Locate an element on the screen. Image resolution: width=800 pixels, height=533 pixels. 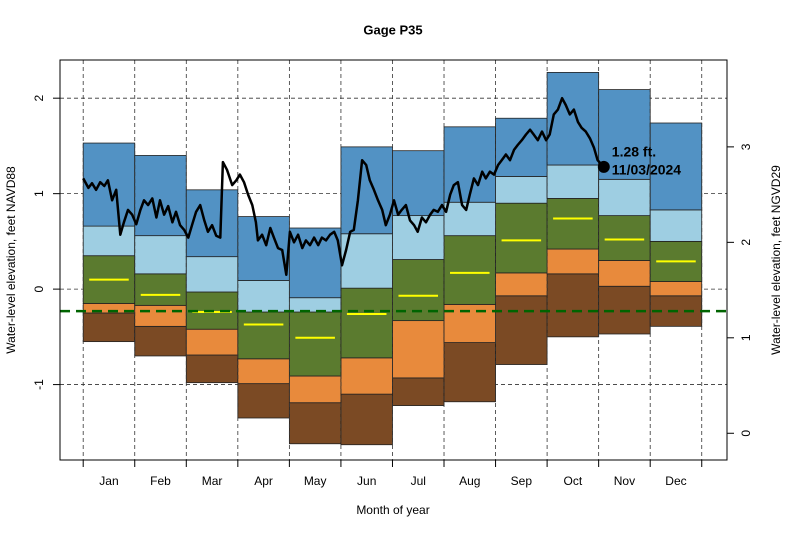
y-axis-label: Water-level elevation, feet NAVD88 is located at coordinates (11, 260).